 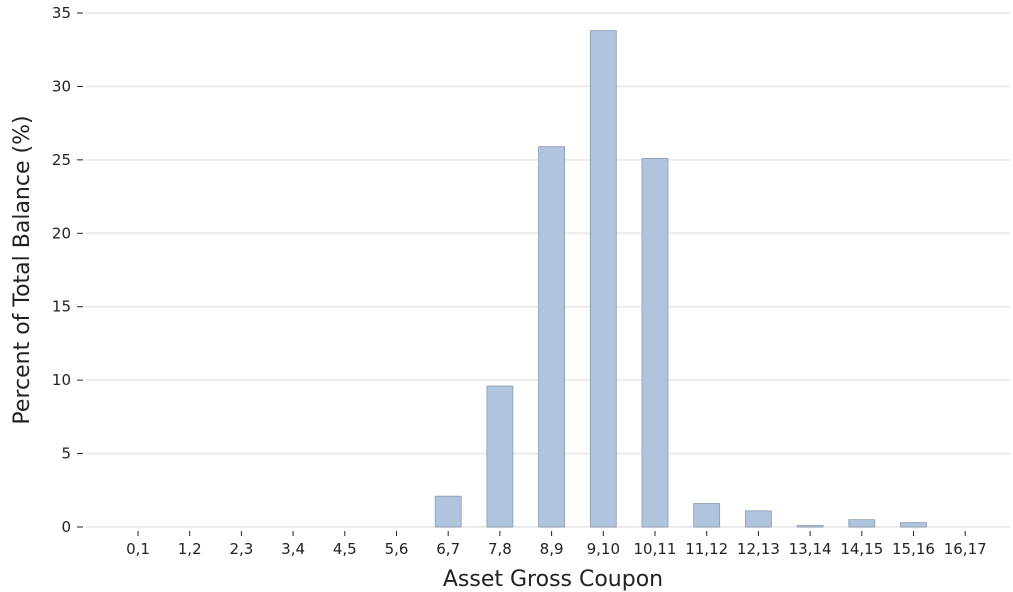 I want to click on x-tick-label-10-11: 10,11, so click(x=655, y=549).